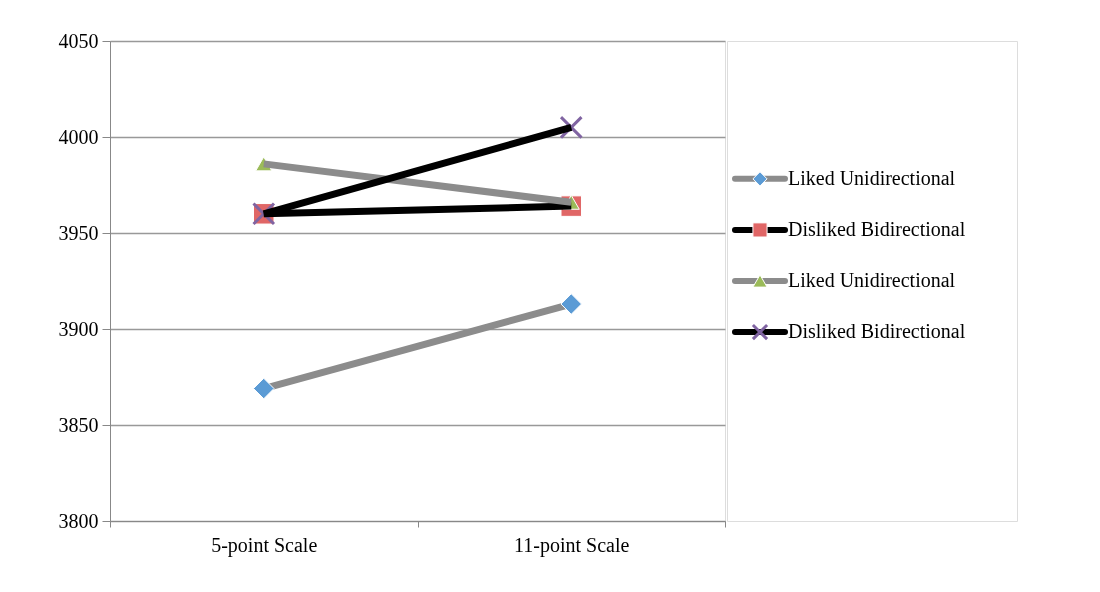  Describe the element at coordinates (572, 545) in the screenshot. I see `x-tick-label: 11-point Scale` at that location.